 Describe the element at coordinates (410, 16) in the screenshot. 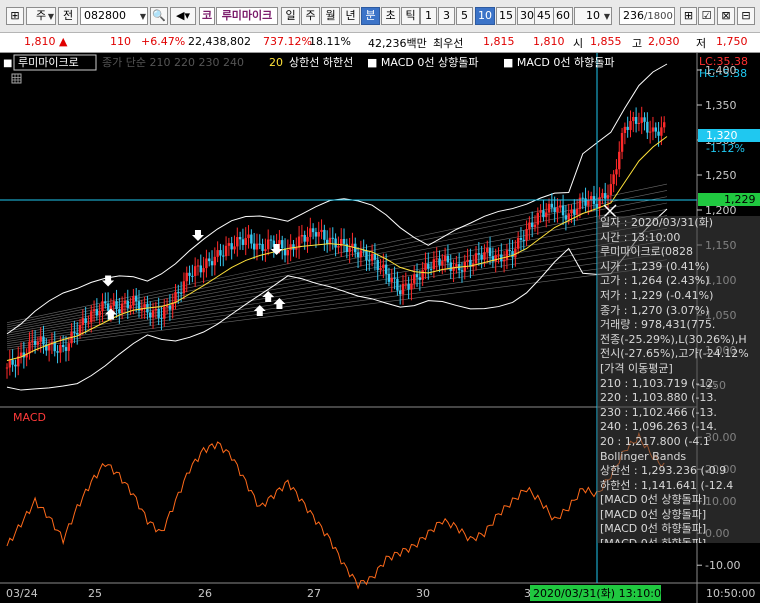

I see `period-tick-button: 틱` at that location.